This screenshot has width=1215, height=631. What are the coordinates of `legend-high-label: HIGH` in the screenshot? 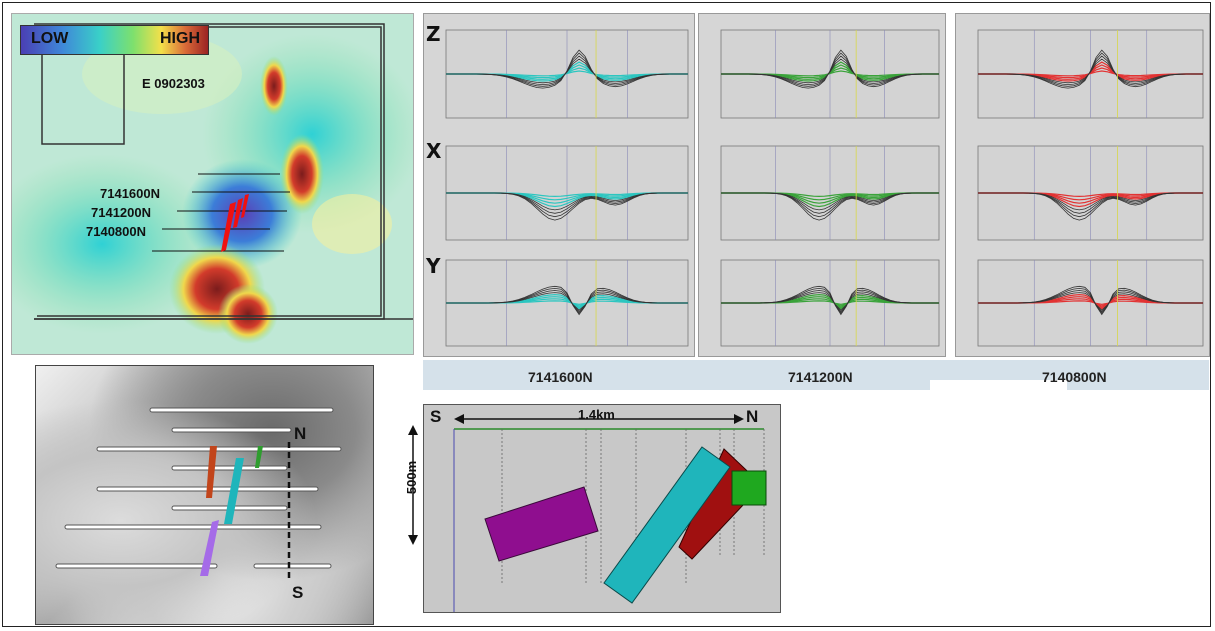 It's located at (180, 38).